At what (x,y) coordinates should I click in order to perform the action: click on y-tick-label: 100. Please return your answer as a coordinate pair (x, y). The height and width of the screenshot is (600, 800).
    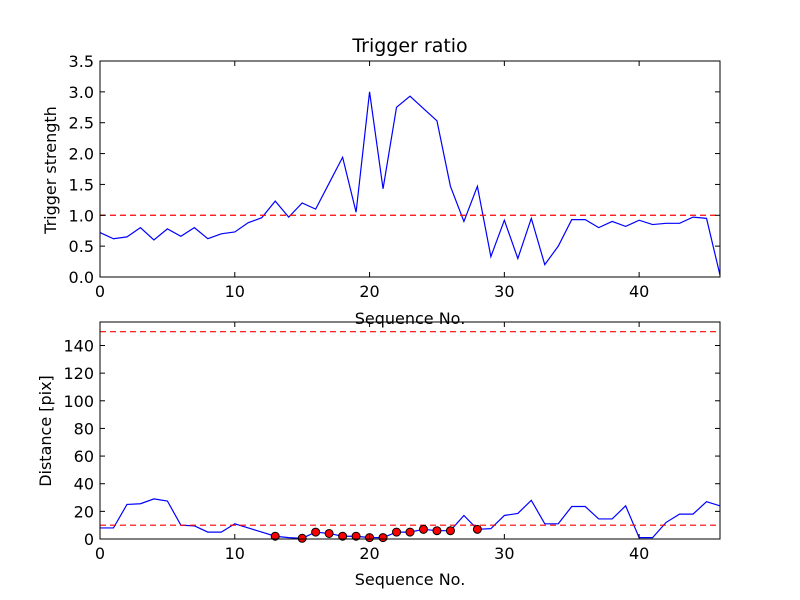
    Looking at the image, I should click on (78, 401).